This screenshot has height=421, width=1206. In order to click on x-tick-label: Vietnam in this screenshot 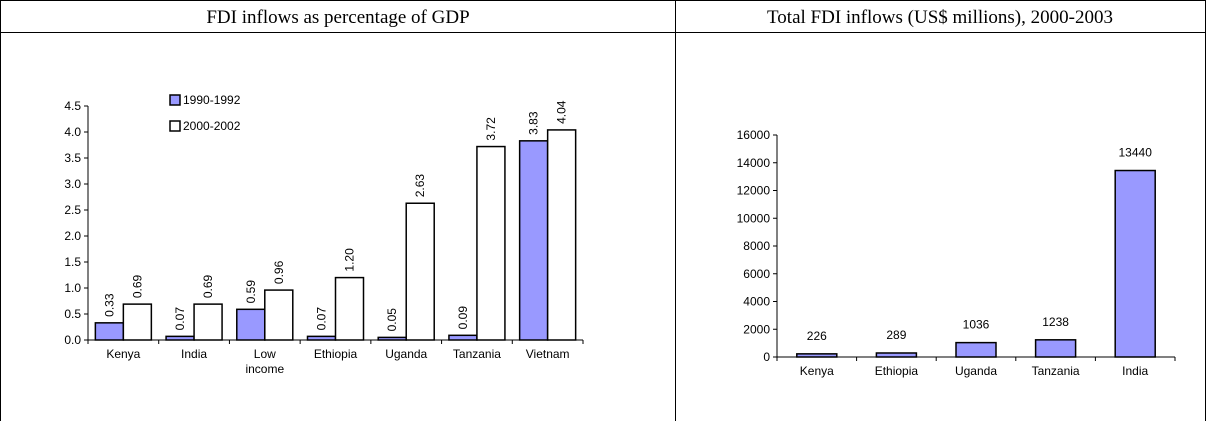, I will do `click(548, 354)`.